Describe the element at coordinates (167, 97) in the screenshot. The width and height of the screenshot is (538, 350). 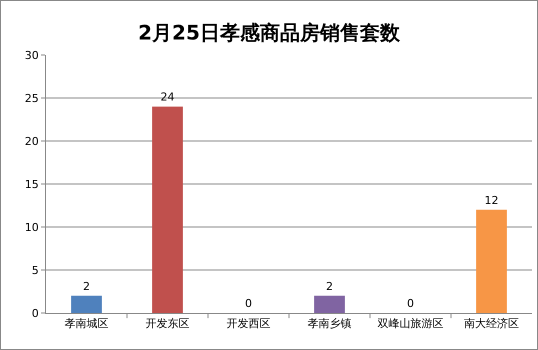
I see `data-label: 24` at that location.